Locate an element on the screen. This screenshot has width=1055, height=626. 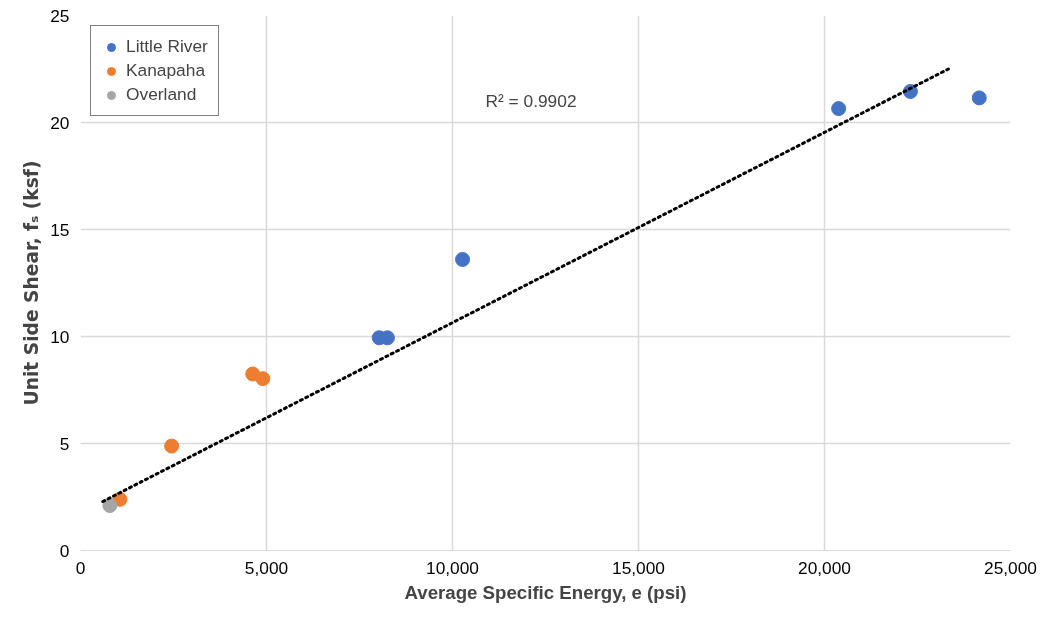
x-tick-label: 25,000 is located at coordinates (1010, 567).